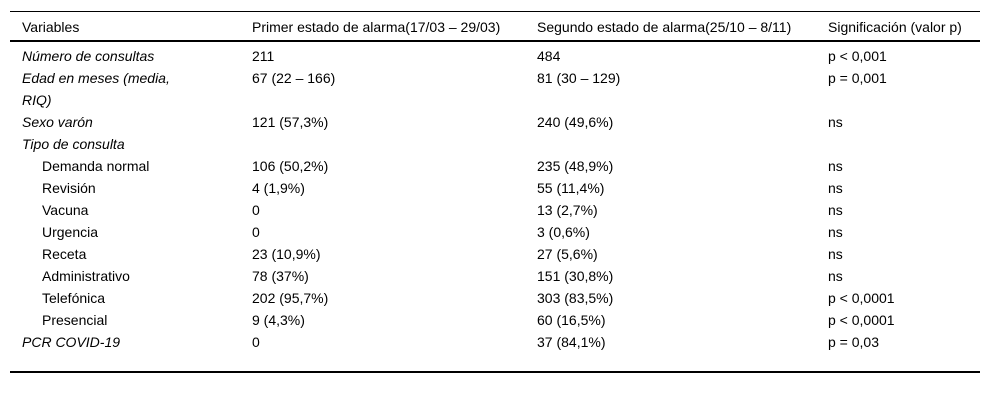 This screenshot has width=992, height=403. What do you see at coordinates (394, 26) in the screenshot?
I see `column-header-primer-estado: Primer estado de alarma(17/03 – 29/03)` at bounding box center [394, 26].